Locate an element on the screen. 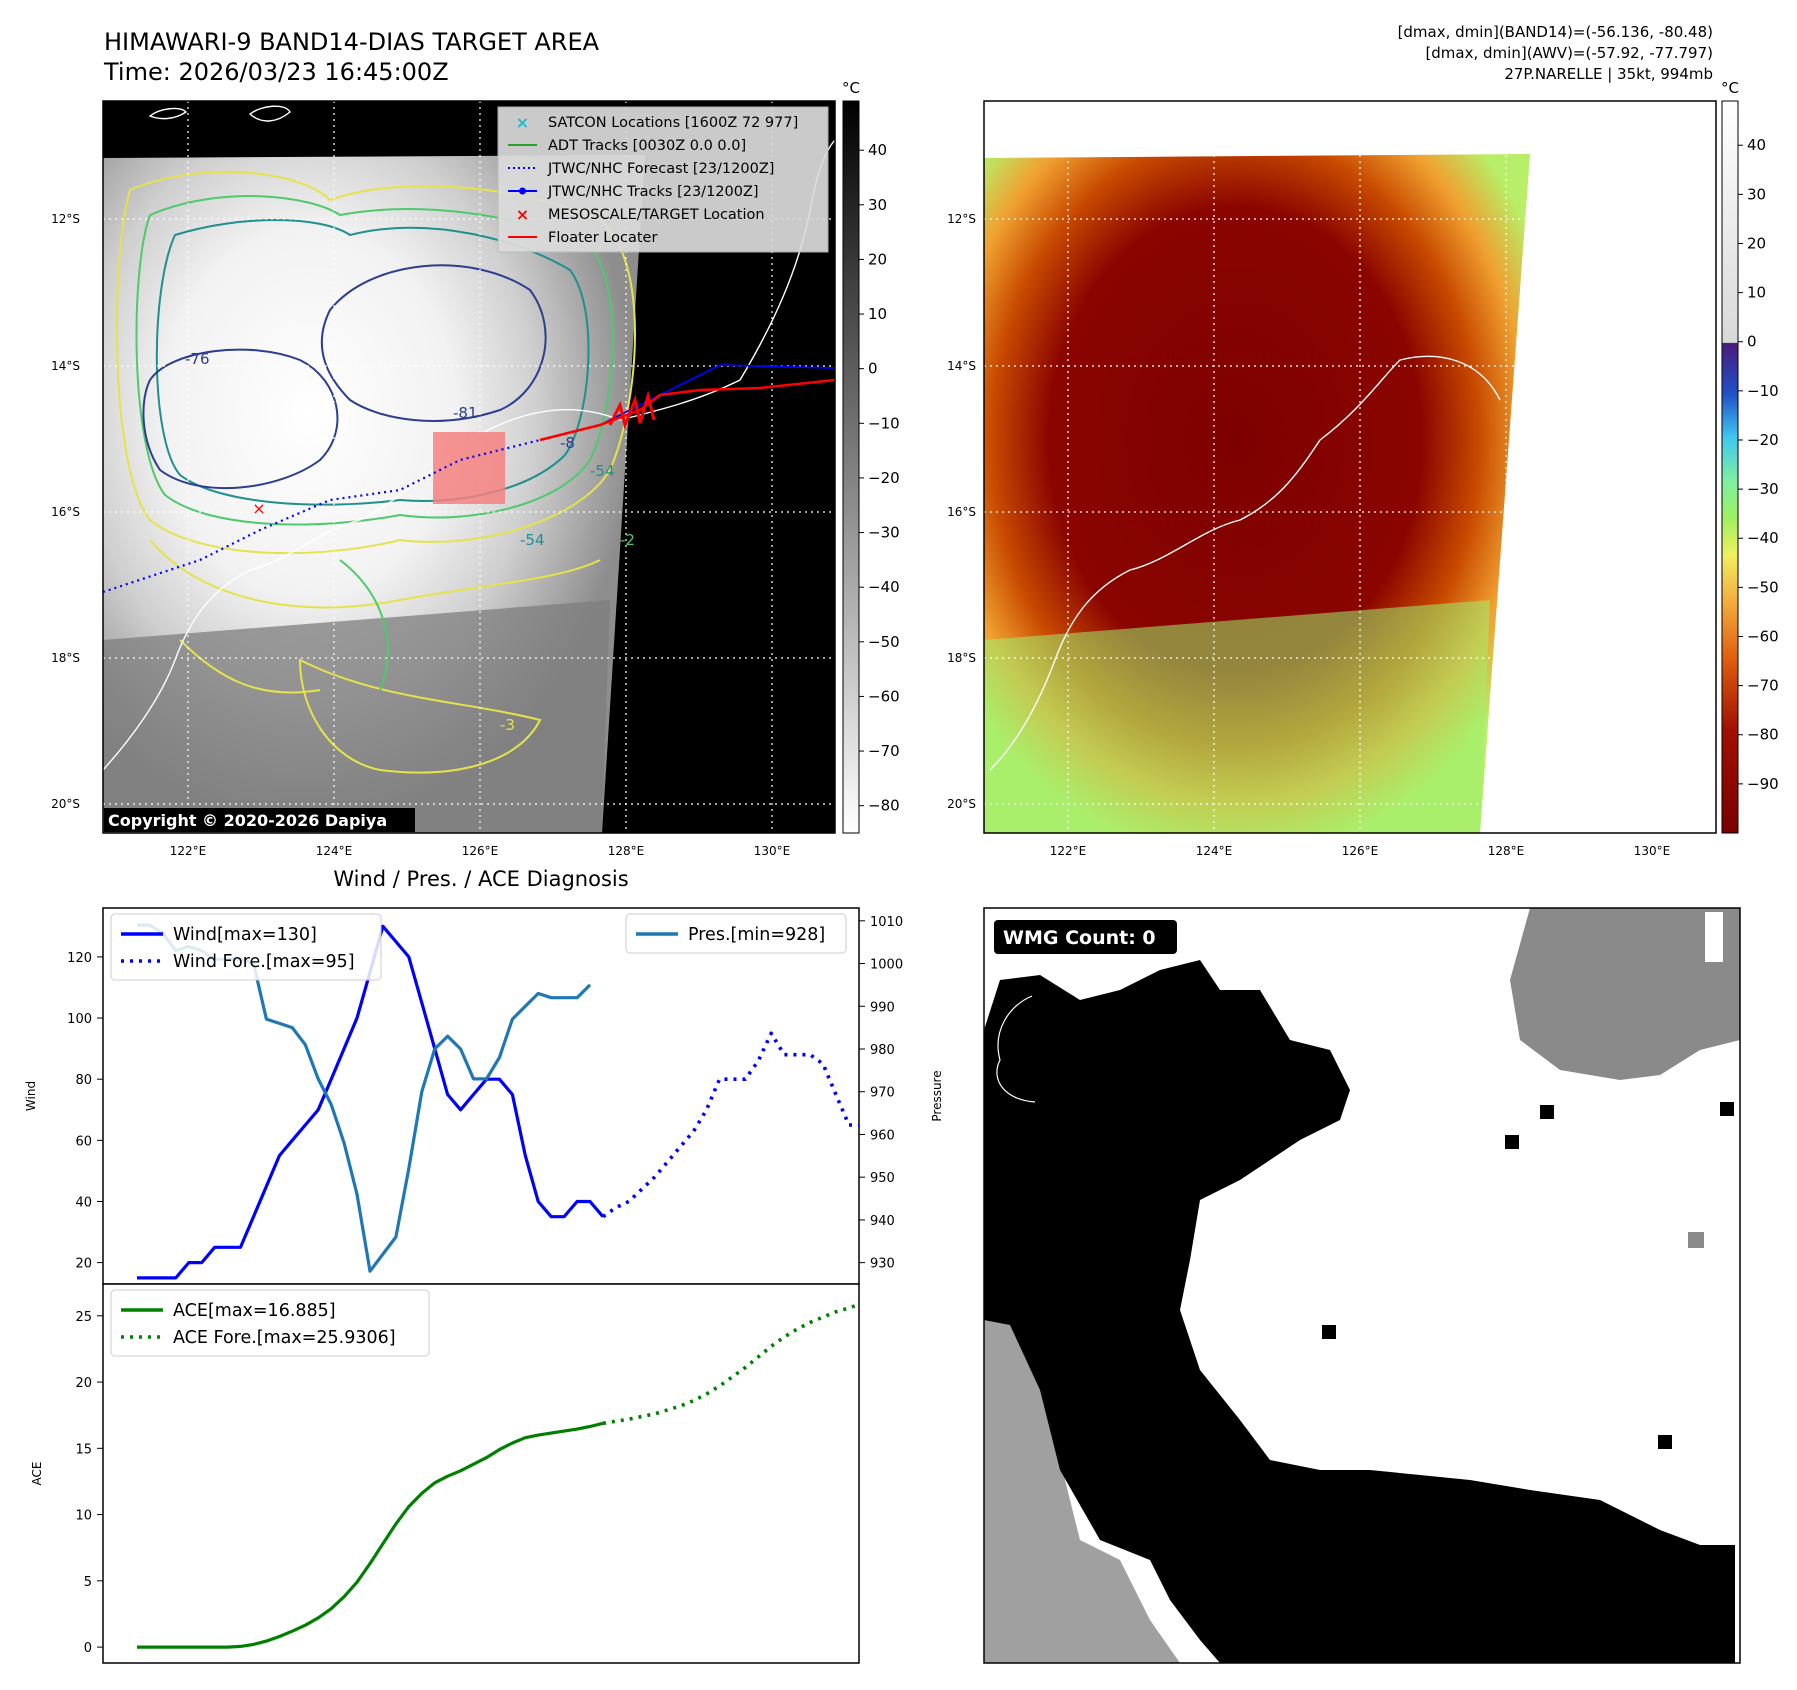 The width and height of the screenshot is (1797, 1690). contour-label: -3 is located at coordinates (507, 725).